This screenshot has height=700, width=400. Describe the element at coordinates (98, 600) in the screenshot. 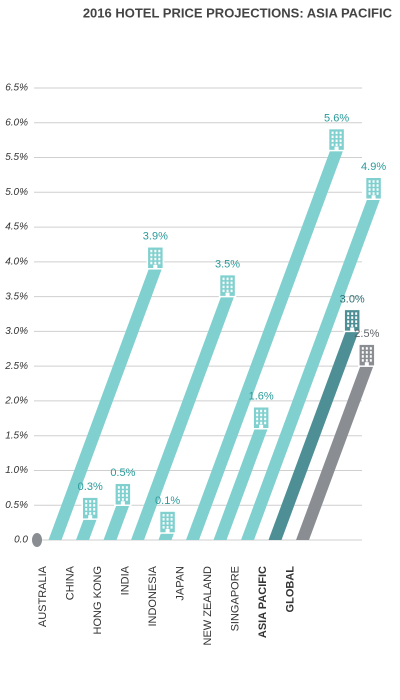

I see `x-tick-label: HONG KONG` at that location.